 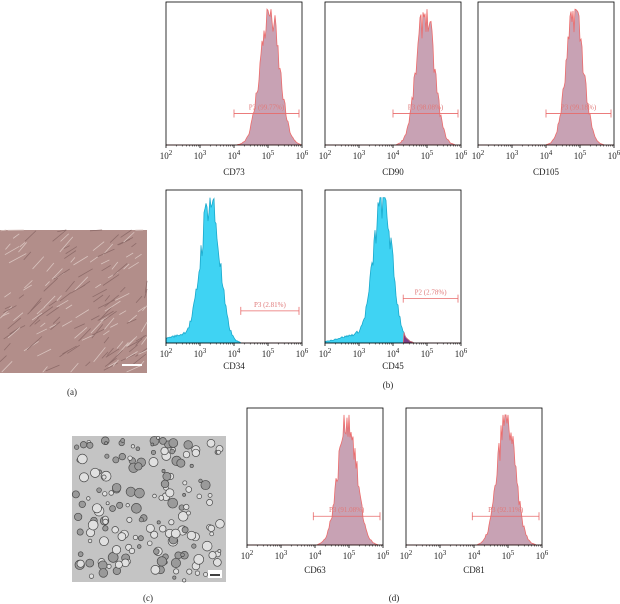 I want to click on x-tick-label: 10⁴, so click(x=393, y=353).